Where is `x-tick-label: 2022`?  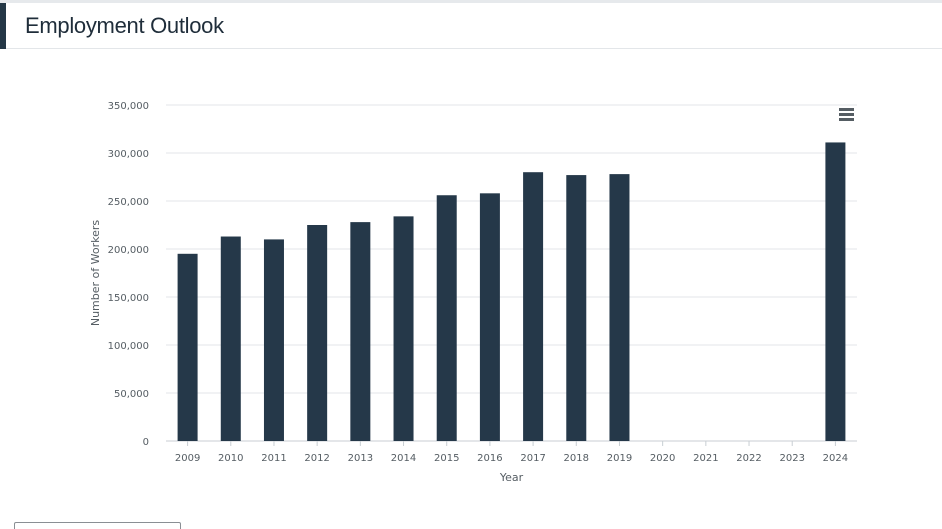 x-tick-label: 2022 is located at coordinates (748, 458).